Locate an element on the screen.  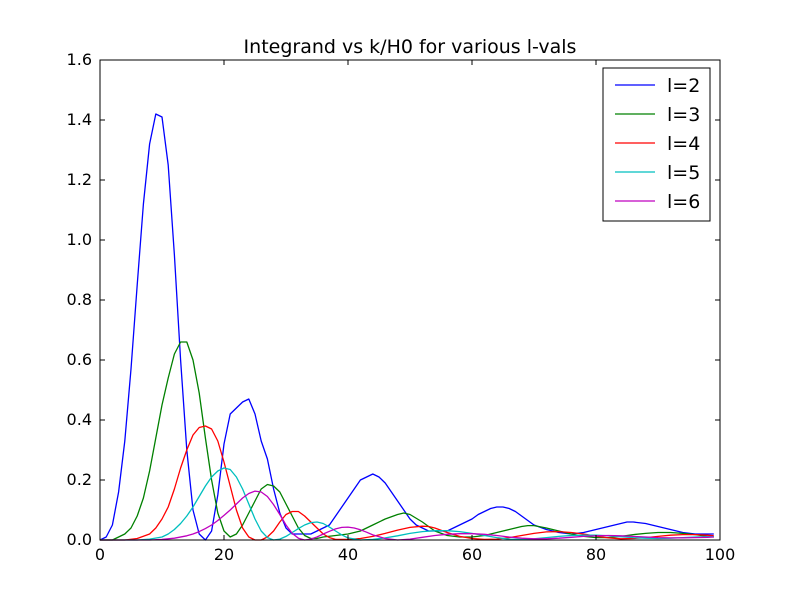
legend-label-3: l=3 is located at coordinates (683, 115).